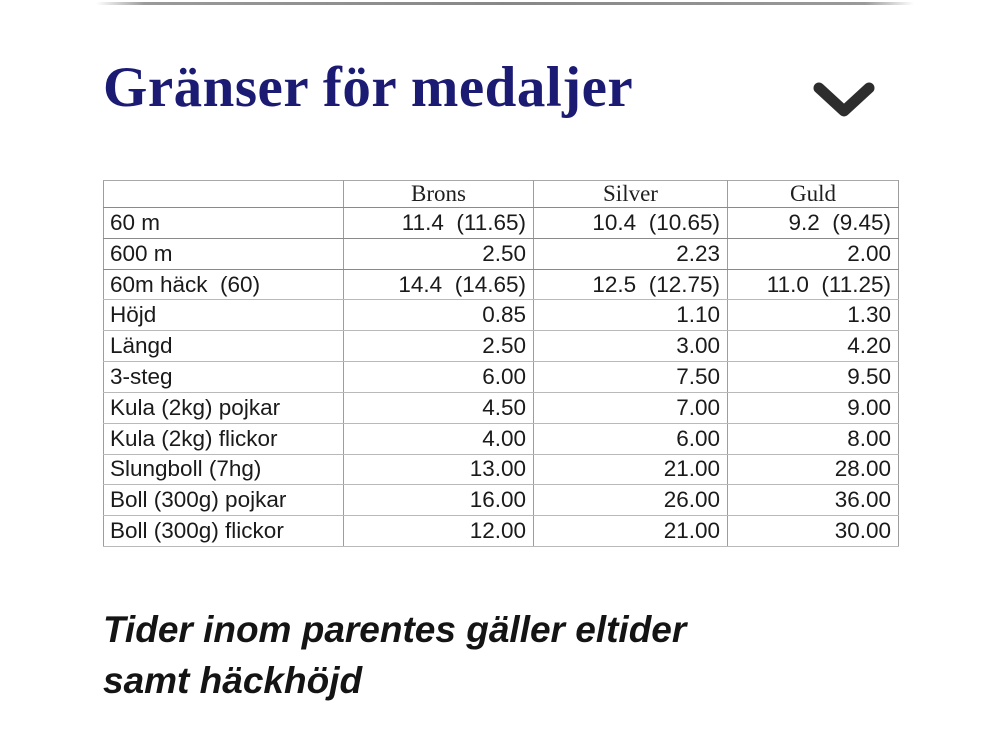  I want to click on event-label-cell: Kula (2kg) pojkar, so click(223, 407).